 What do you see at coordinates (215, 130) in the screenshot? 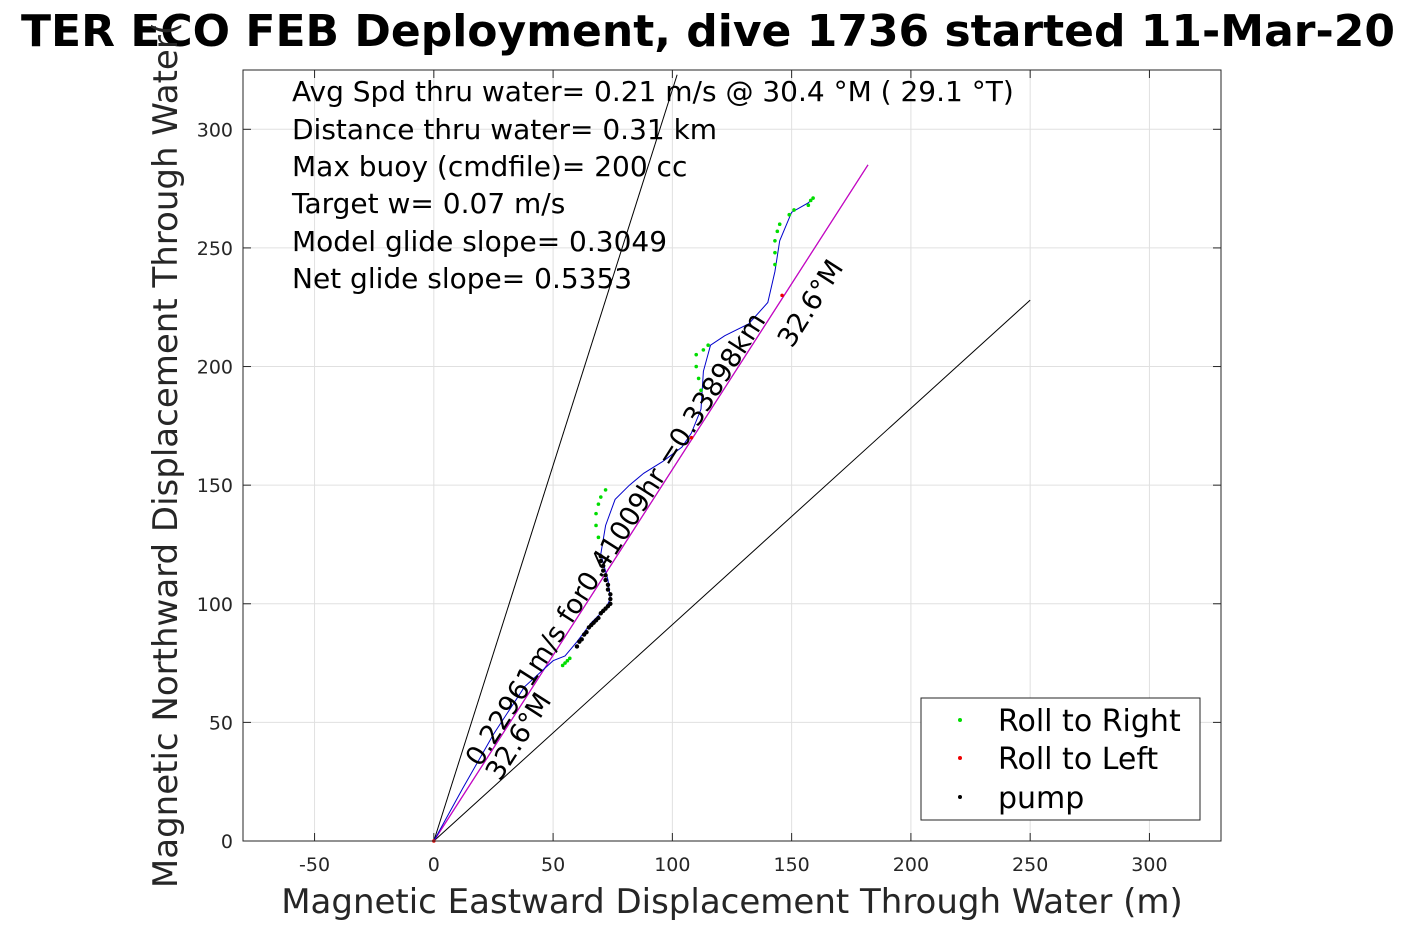
I see `y-tick-label: 300` at bounding box center [215, 130].